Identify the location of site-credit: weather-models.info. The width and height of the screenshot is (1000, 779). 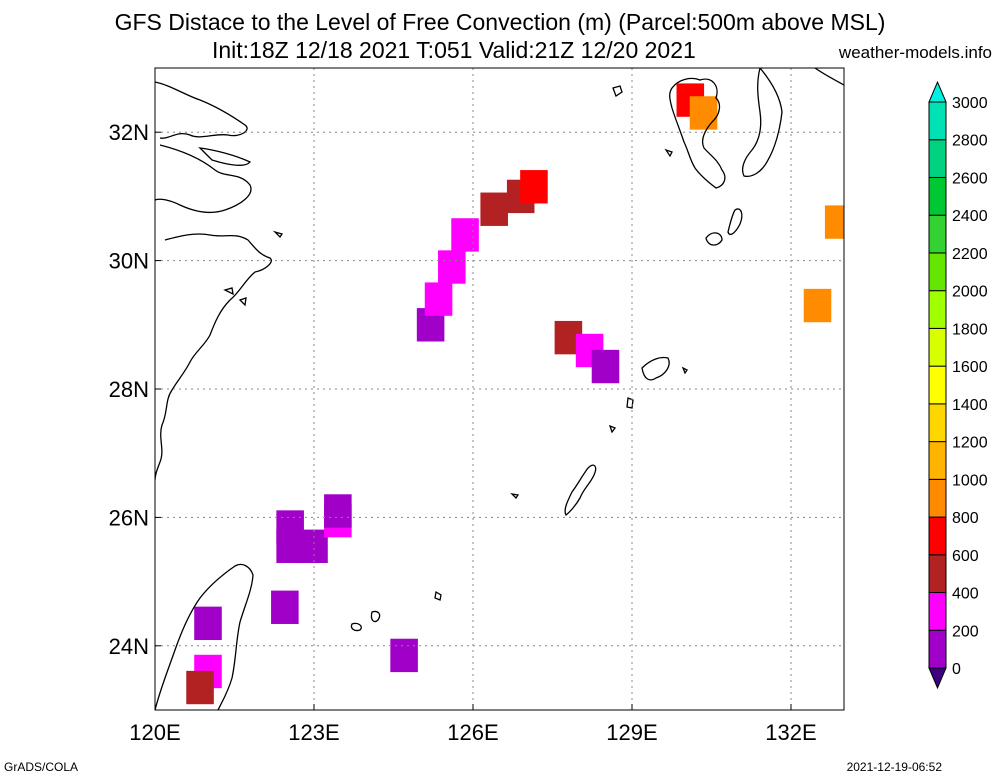
(915, 52).